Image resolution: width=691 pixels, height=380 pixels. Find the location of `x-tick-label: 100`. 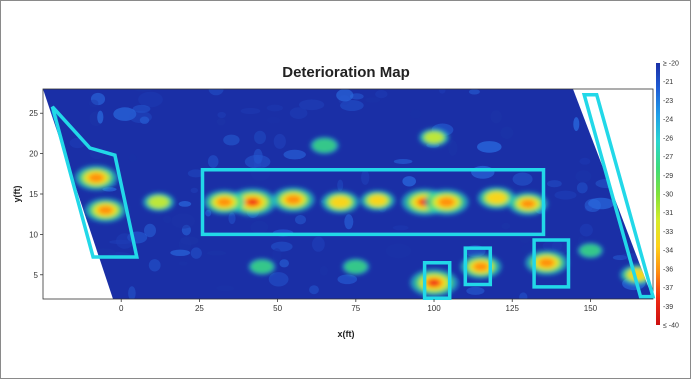

x-tick-label: 100 is located at coordinates (434, 308).